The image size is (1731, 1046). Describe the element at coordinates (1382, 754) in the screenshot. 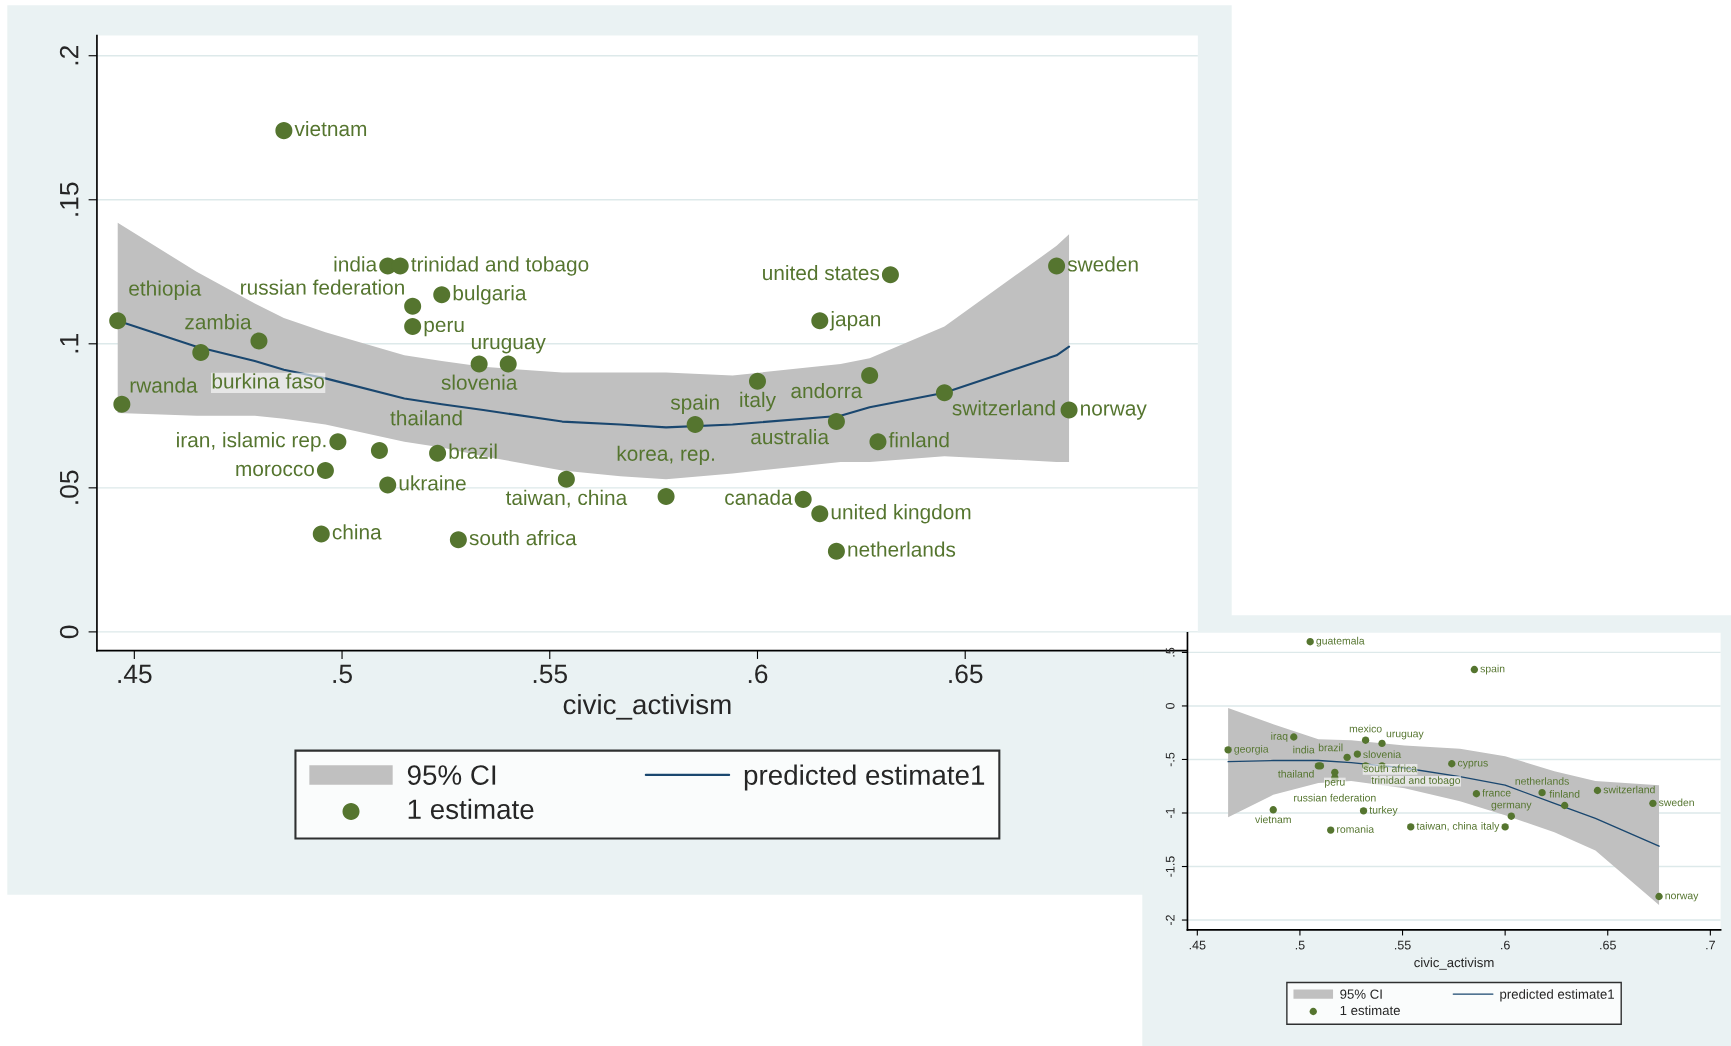

I see `data-label: slovenia` at that location.